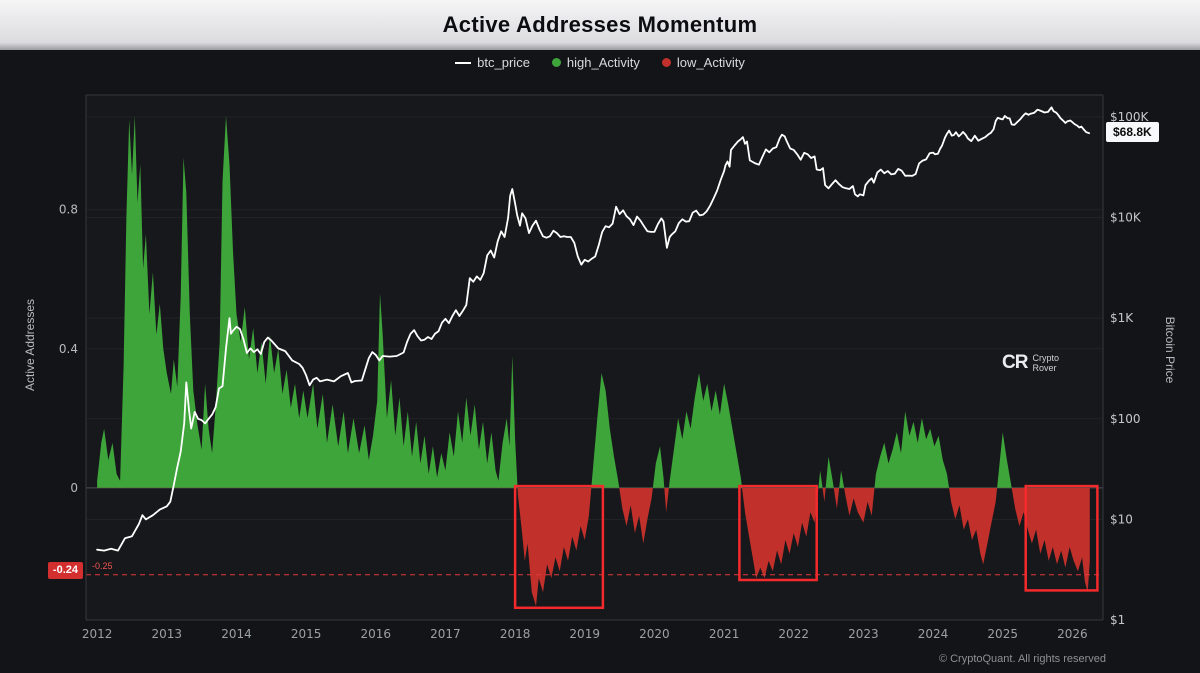  I want to click on crypto-rover-name-line1: Crypto, so click(1045, 358).